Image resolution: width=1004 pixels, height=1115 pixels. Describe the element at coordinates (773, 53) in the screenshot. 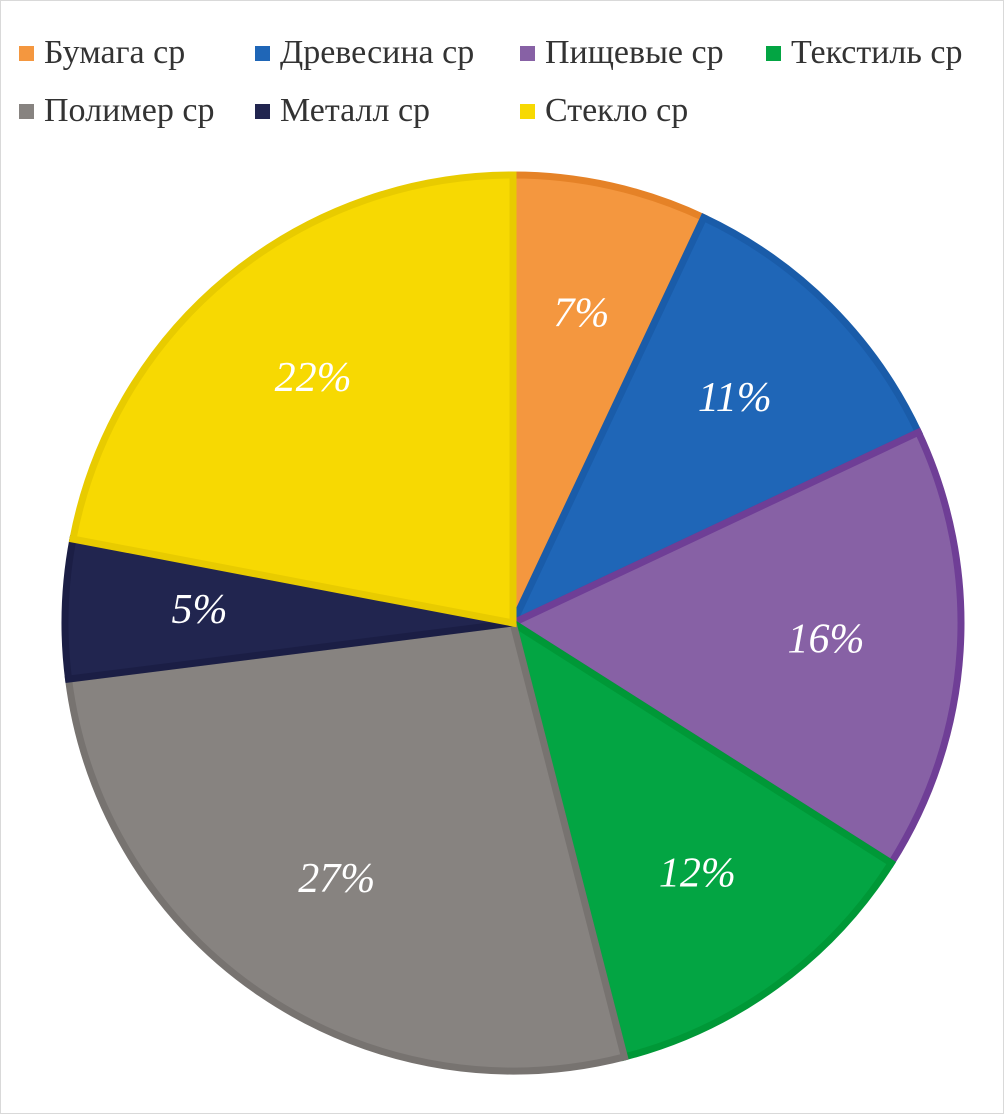

I see `legend-swatch-textile` at that location.